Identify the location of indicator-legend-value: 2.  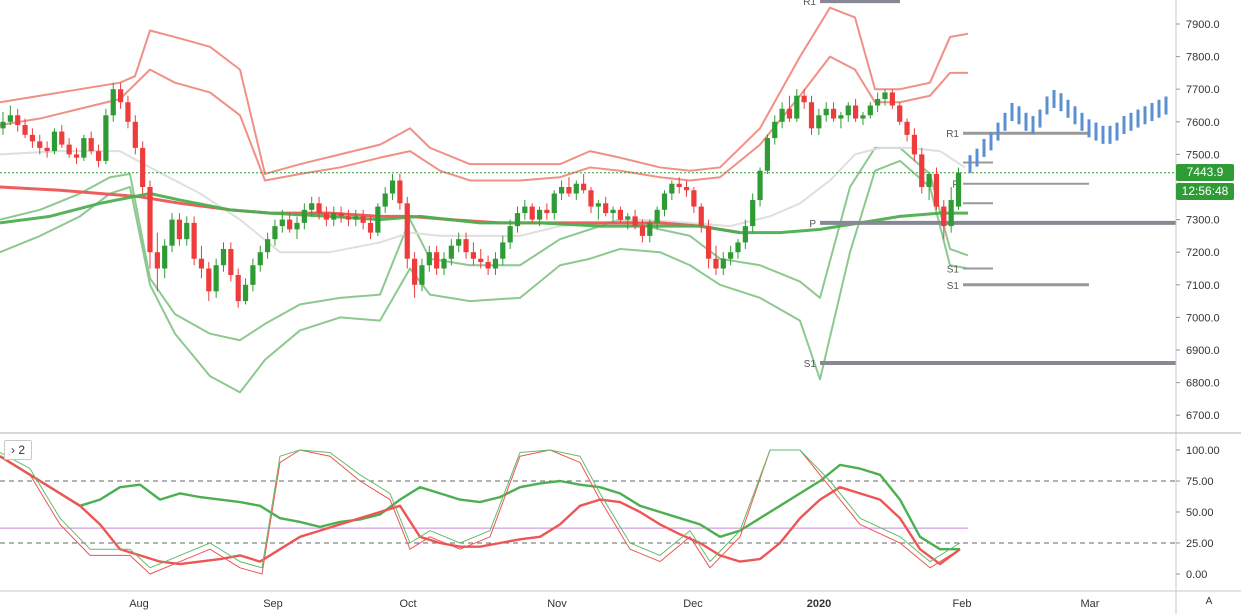
(22, 450).